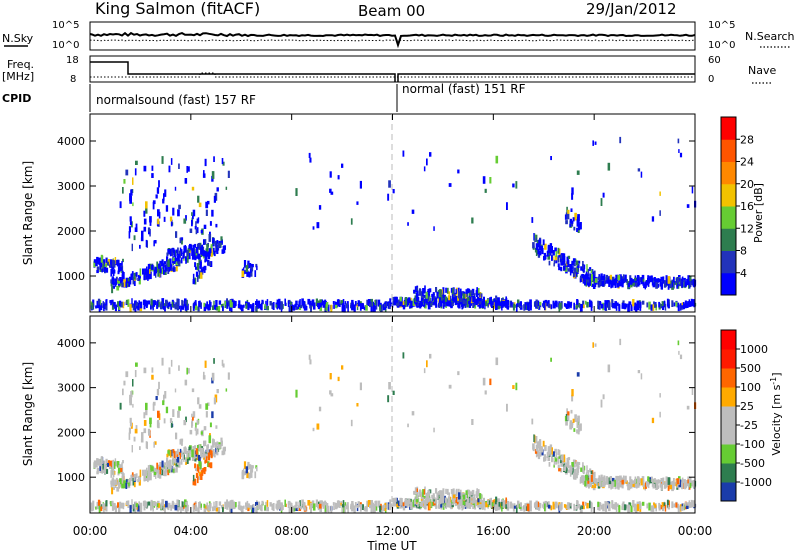 The image size is (800, 554). Describe the element at coordinates (747, 406) in the screenshot. I see `colorbar-tick-label: 25` at that location.